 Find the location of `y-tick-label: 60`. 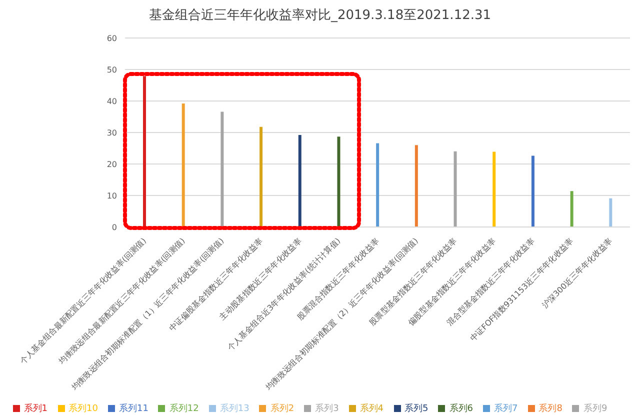

y-tick-label: 60 is located at coordinates (111, 38).